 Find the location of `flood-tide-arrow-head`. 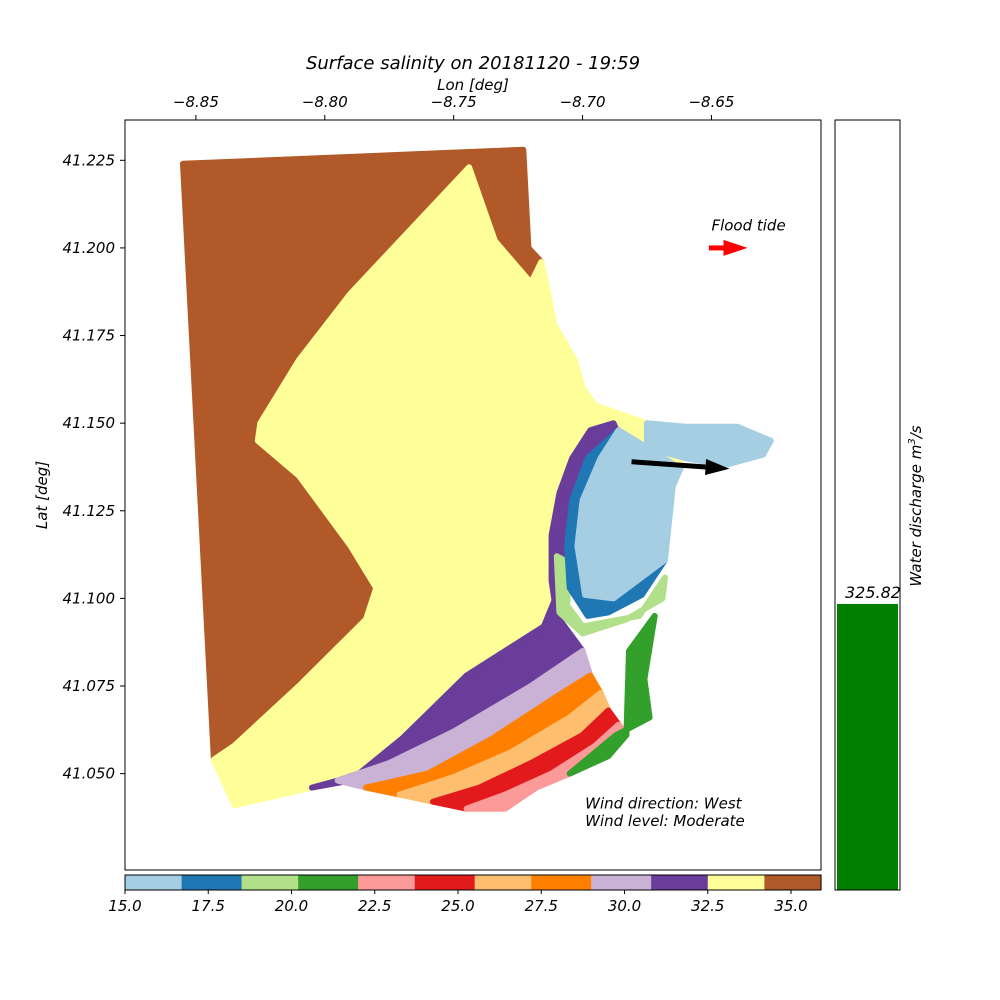

flood-tide-arrow-head is located at coordinates (735, 247).